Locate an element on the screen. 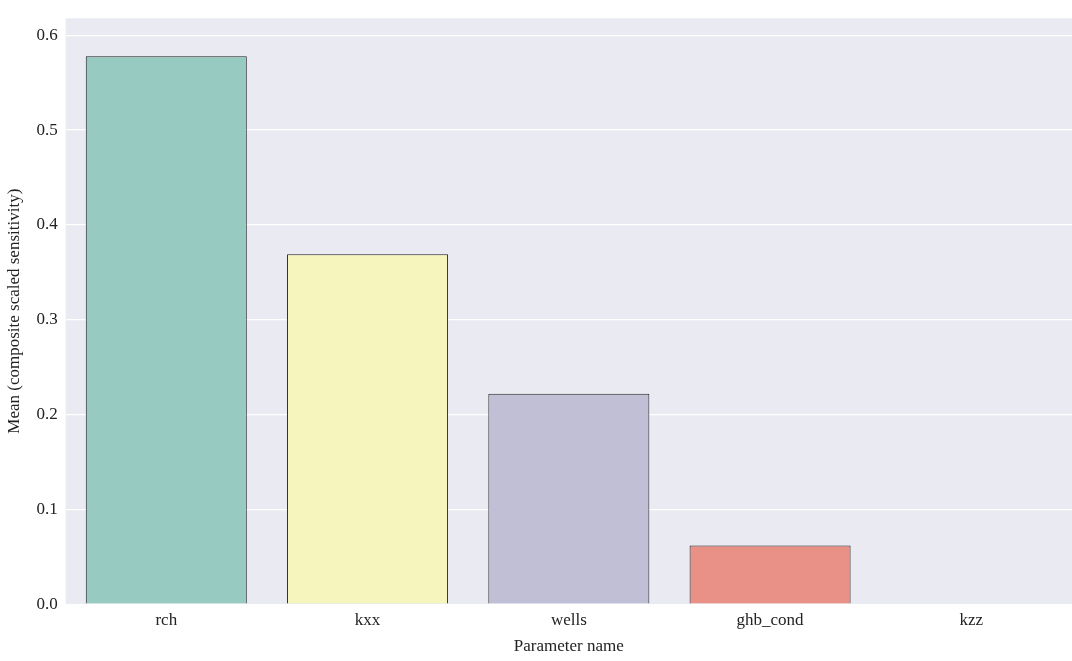 This screenshot has height=661, width=1072. y-tick-label: 0.3 is located at coordinates (47, 319).